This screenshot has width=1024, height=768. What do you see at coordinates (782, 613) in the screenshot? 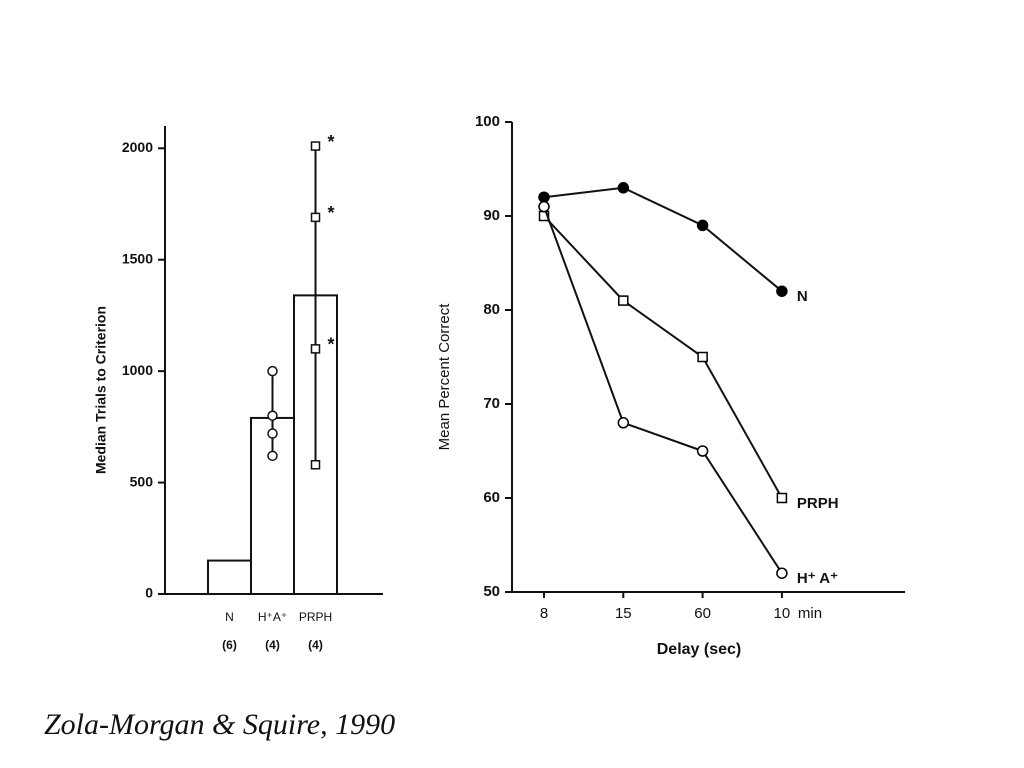
I see `x-tick-label: 10` at bounding box center [782, 613].